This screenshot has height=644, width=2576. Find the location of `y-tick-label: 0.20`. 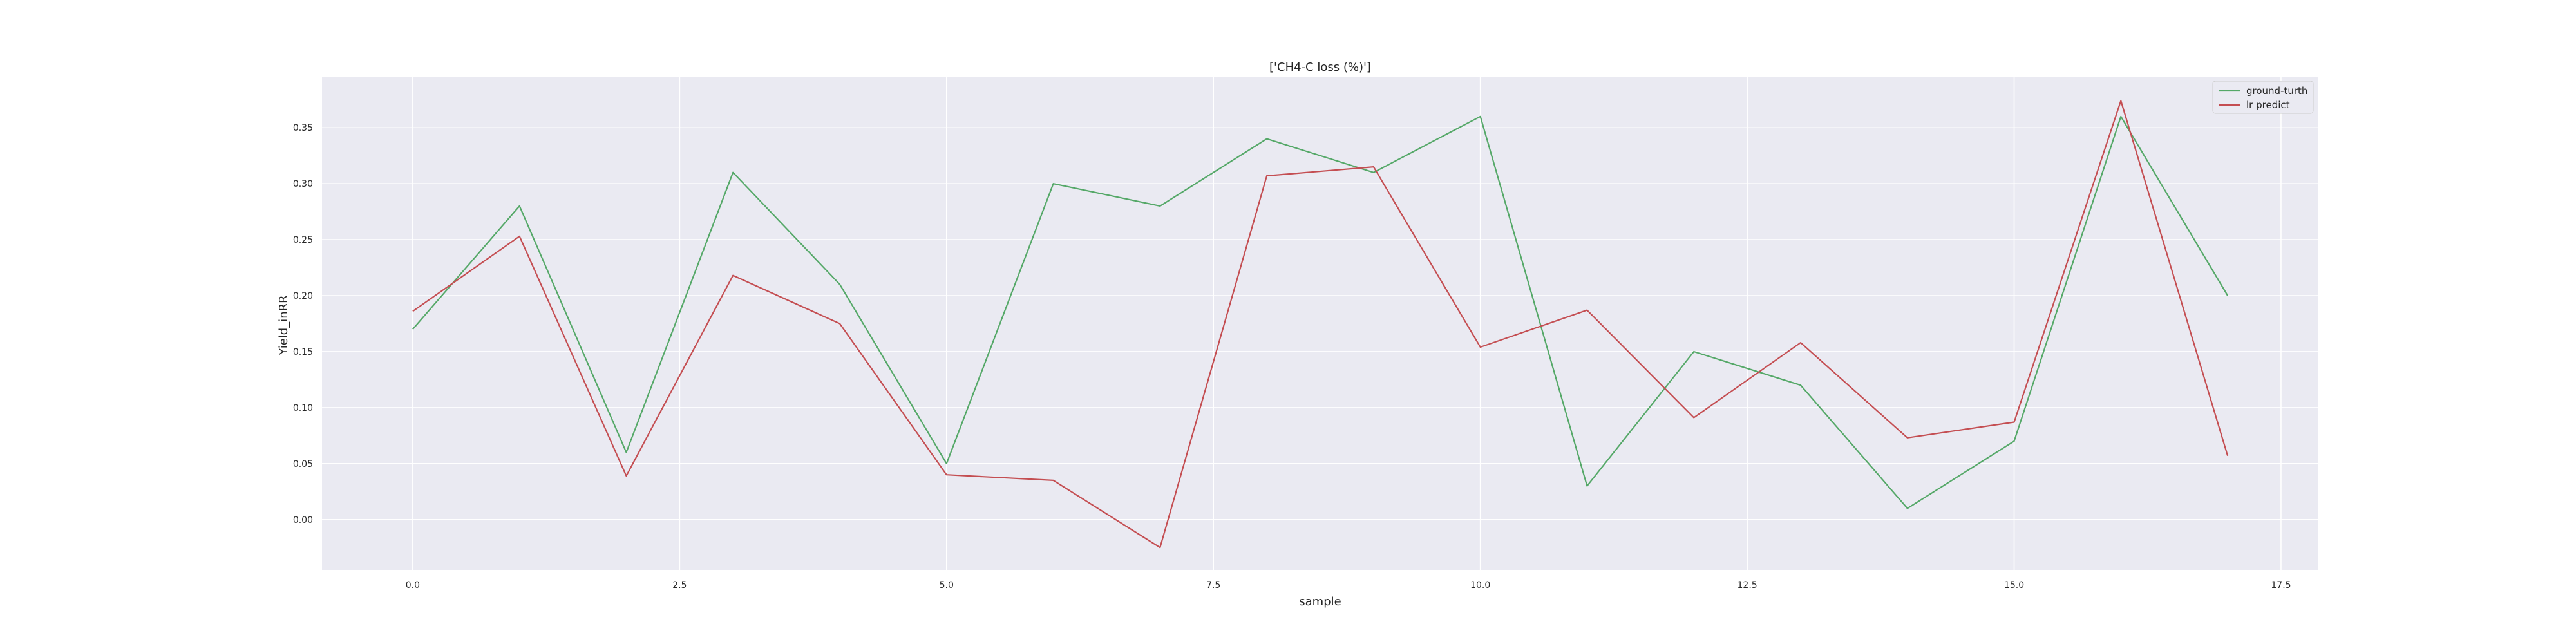

y-tick-label: 0.20 is located at coordinates (303, 296).